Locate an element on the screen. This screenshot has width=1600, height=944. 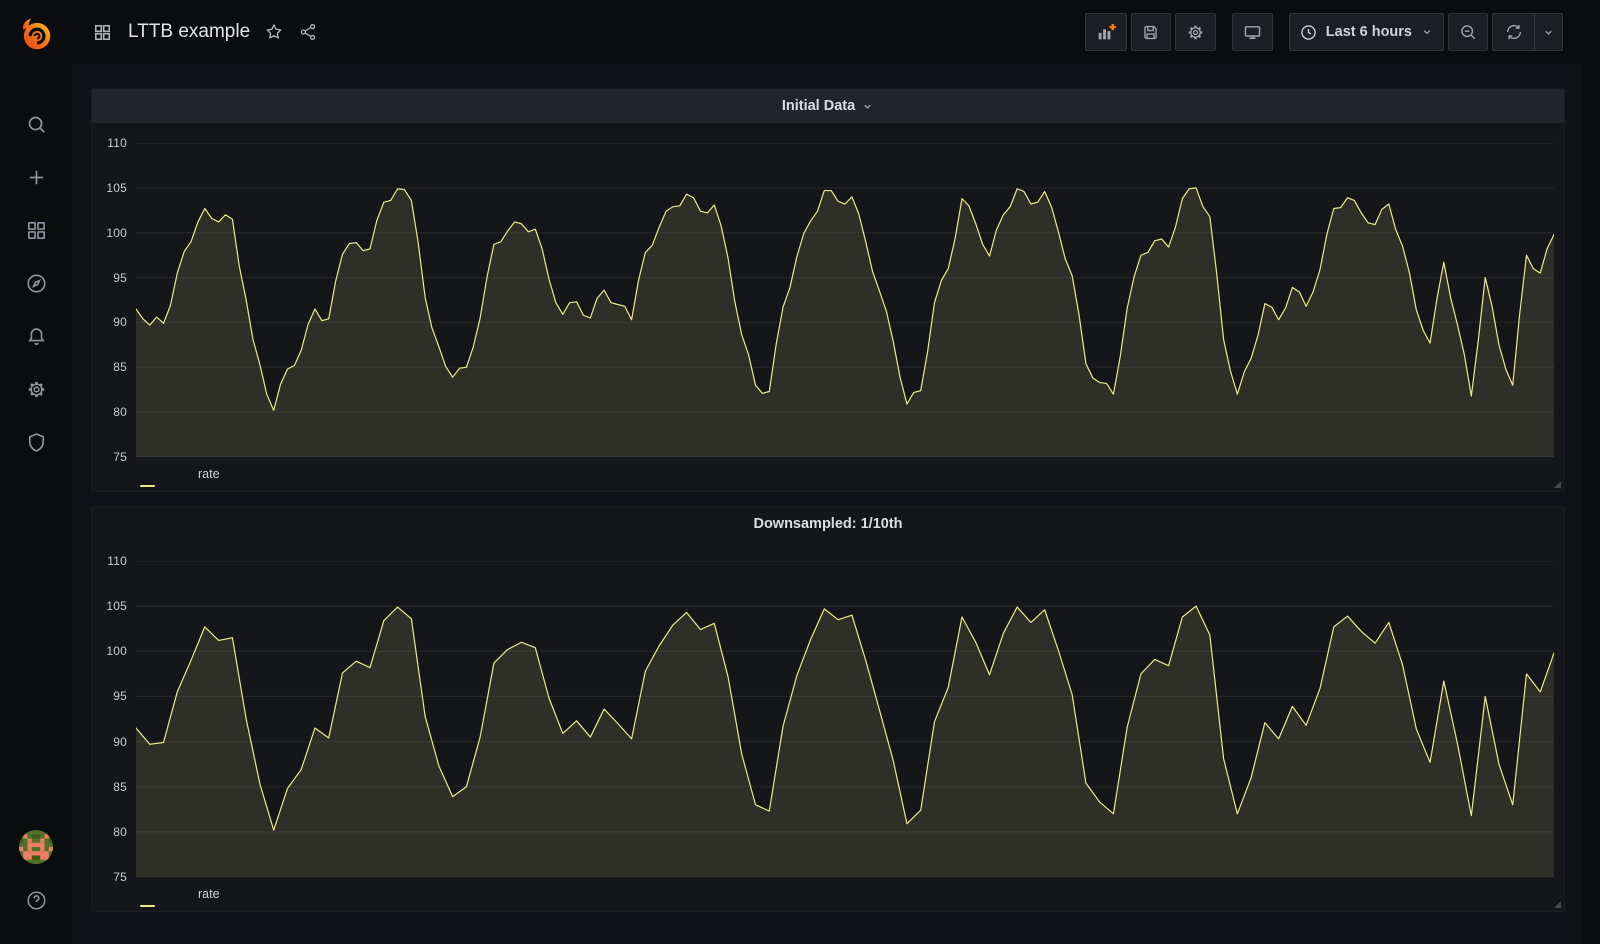
panel-menu-chevron-icon is located at coordinates (867, 106).